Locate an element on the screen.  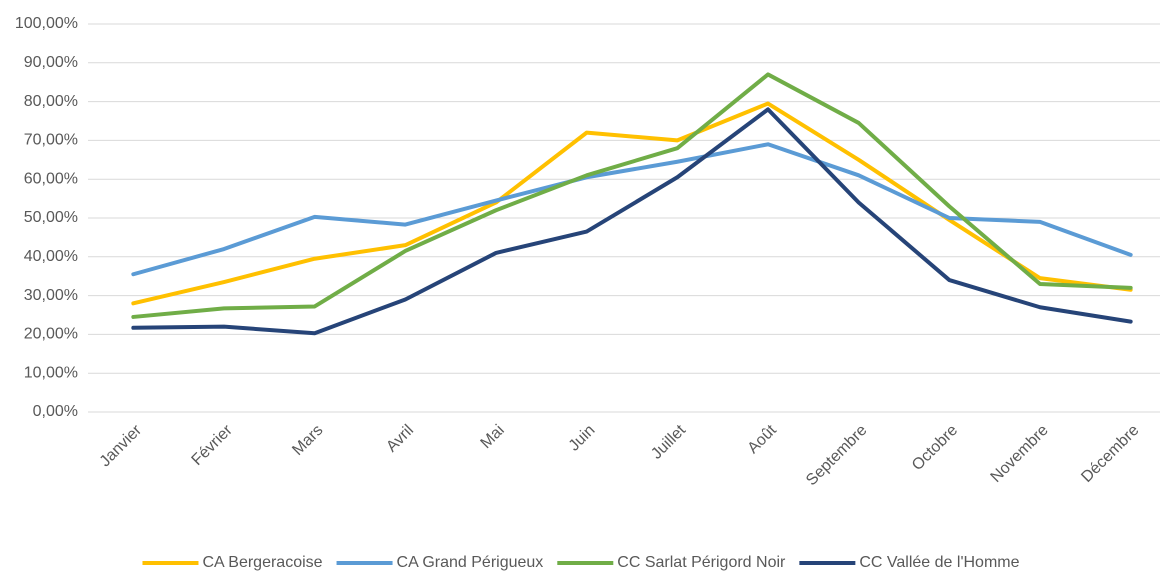
x-tick-label: Avril is located at coordinates (400, 439).